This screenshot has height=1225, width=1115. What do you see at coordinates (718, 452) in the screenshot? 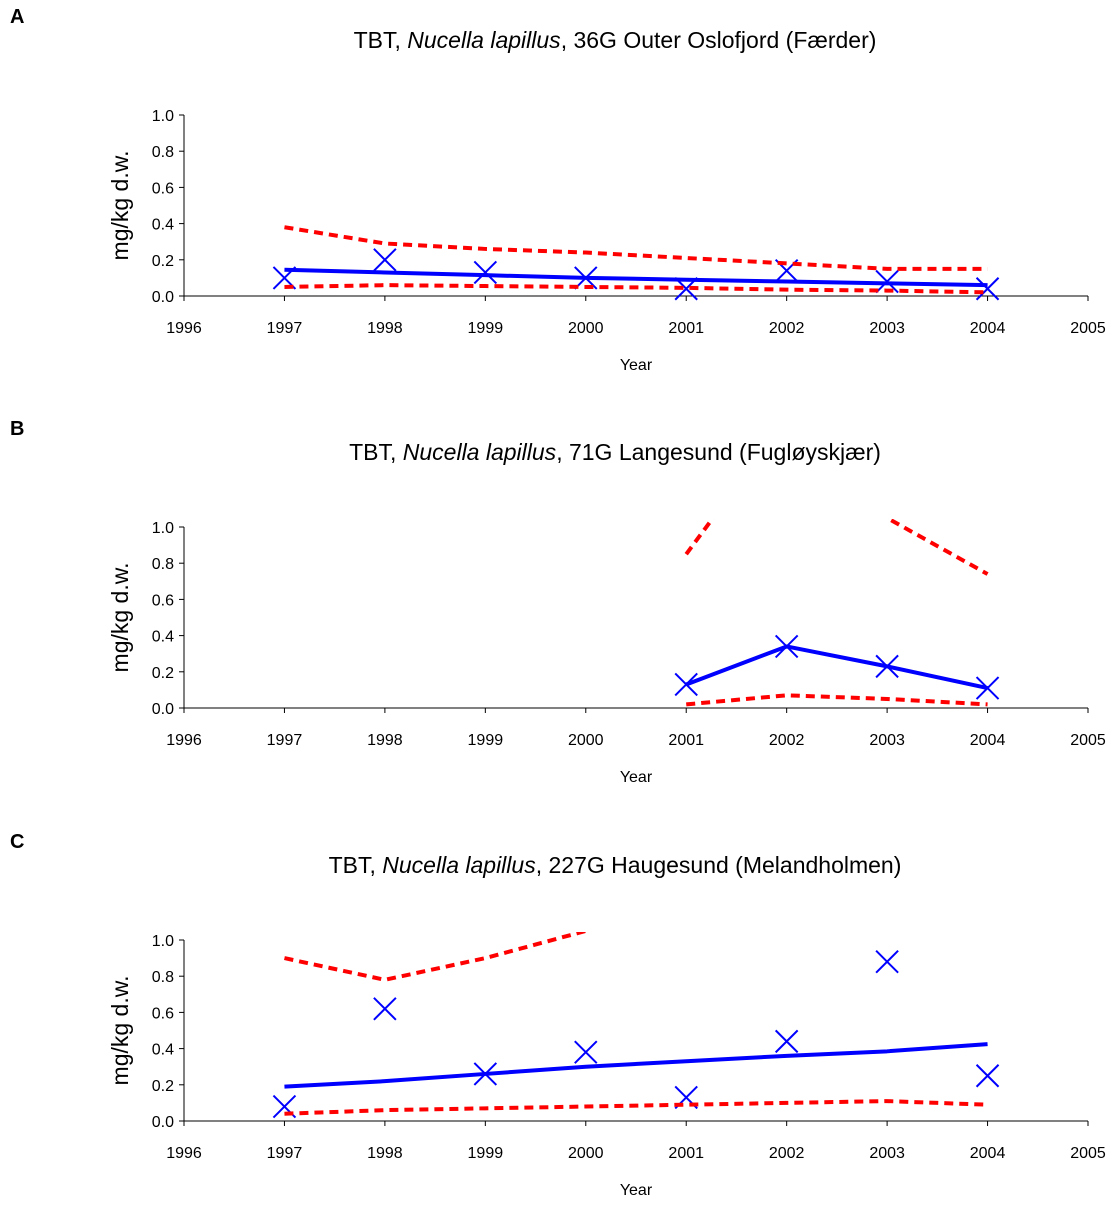
I see `title-suffix: , 71G Langesund (Fugløyskjær)` at bounding box center [718, 452].